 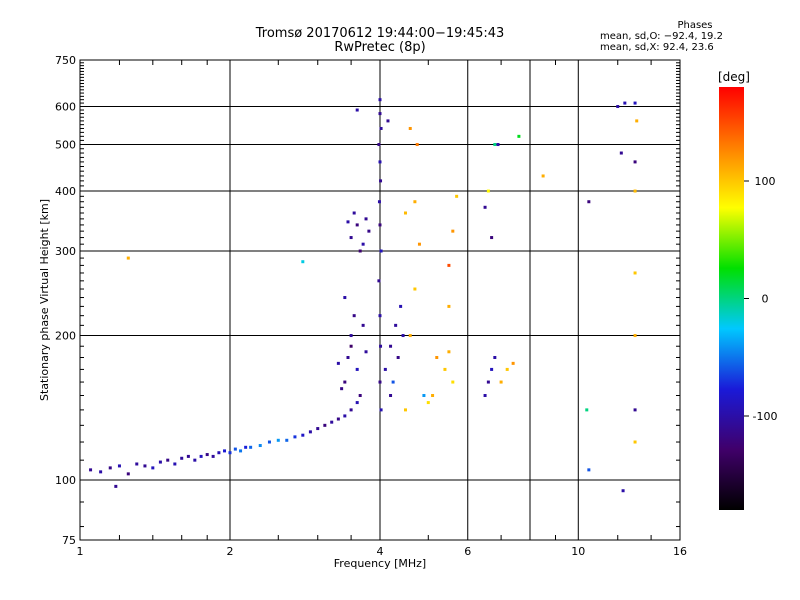 I want to click on colorbar-tick-label: 100, so click(x=765, y=181).